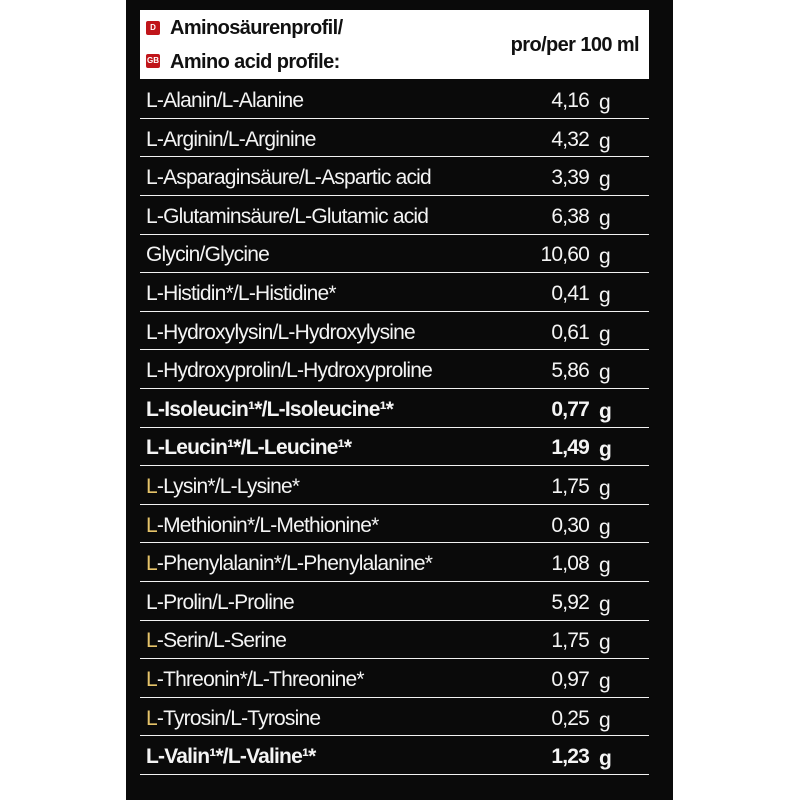 This screenshot has width=800, height=800. What do you see at coordinates (231, 139) in the screenshot?
I see `amino-acid-name: L-Arginin/L-Arginine` at bounding box center [231, 139].